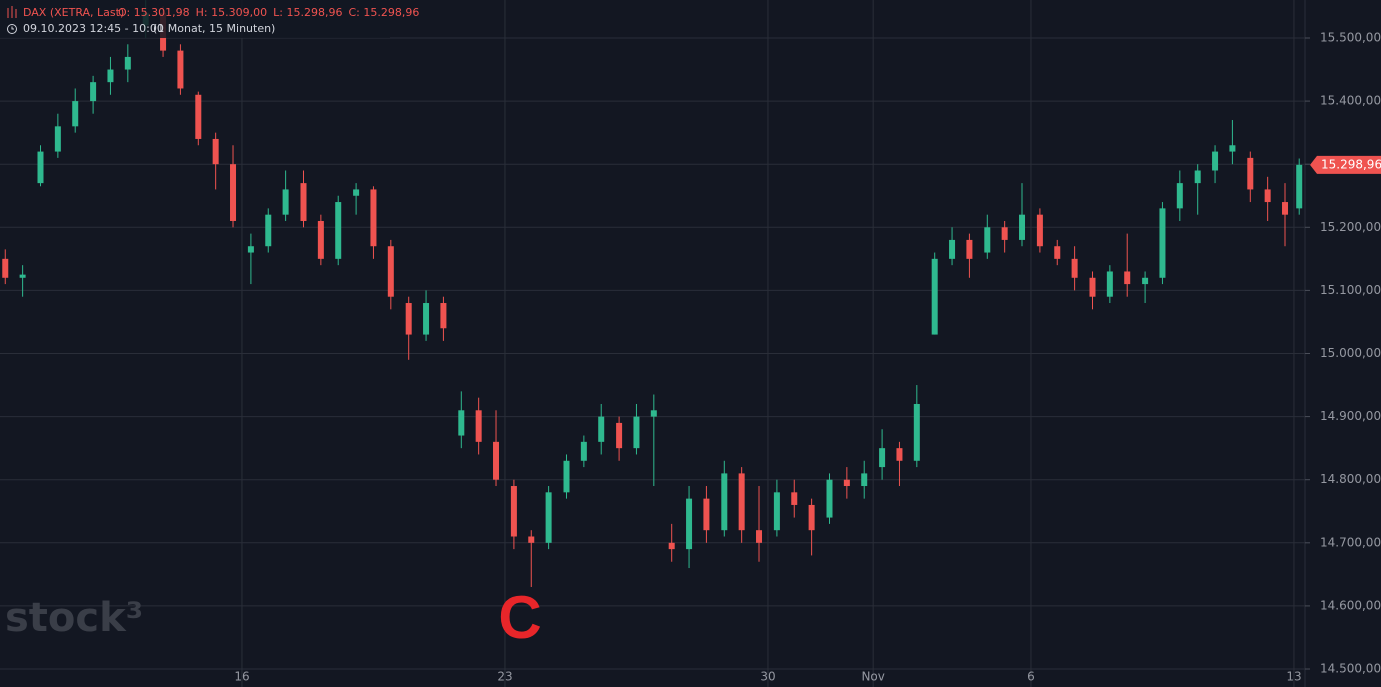 This screenshot has height=687, width=1381. Describe the element at coordinates (1293, 677) in the screenshot. I see `x-tick-label: 13` at that location.